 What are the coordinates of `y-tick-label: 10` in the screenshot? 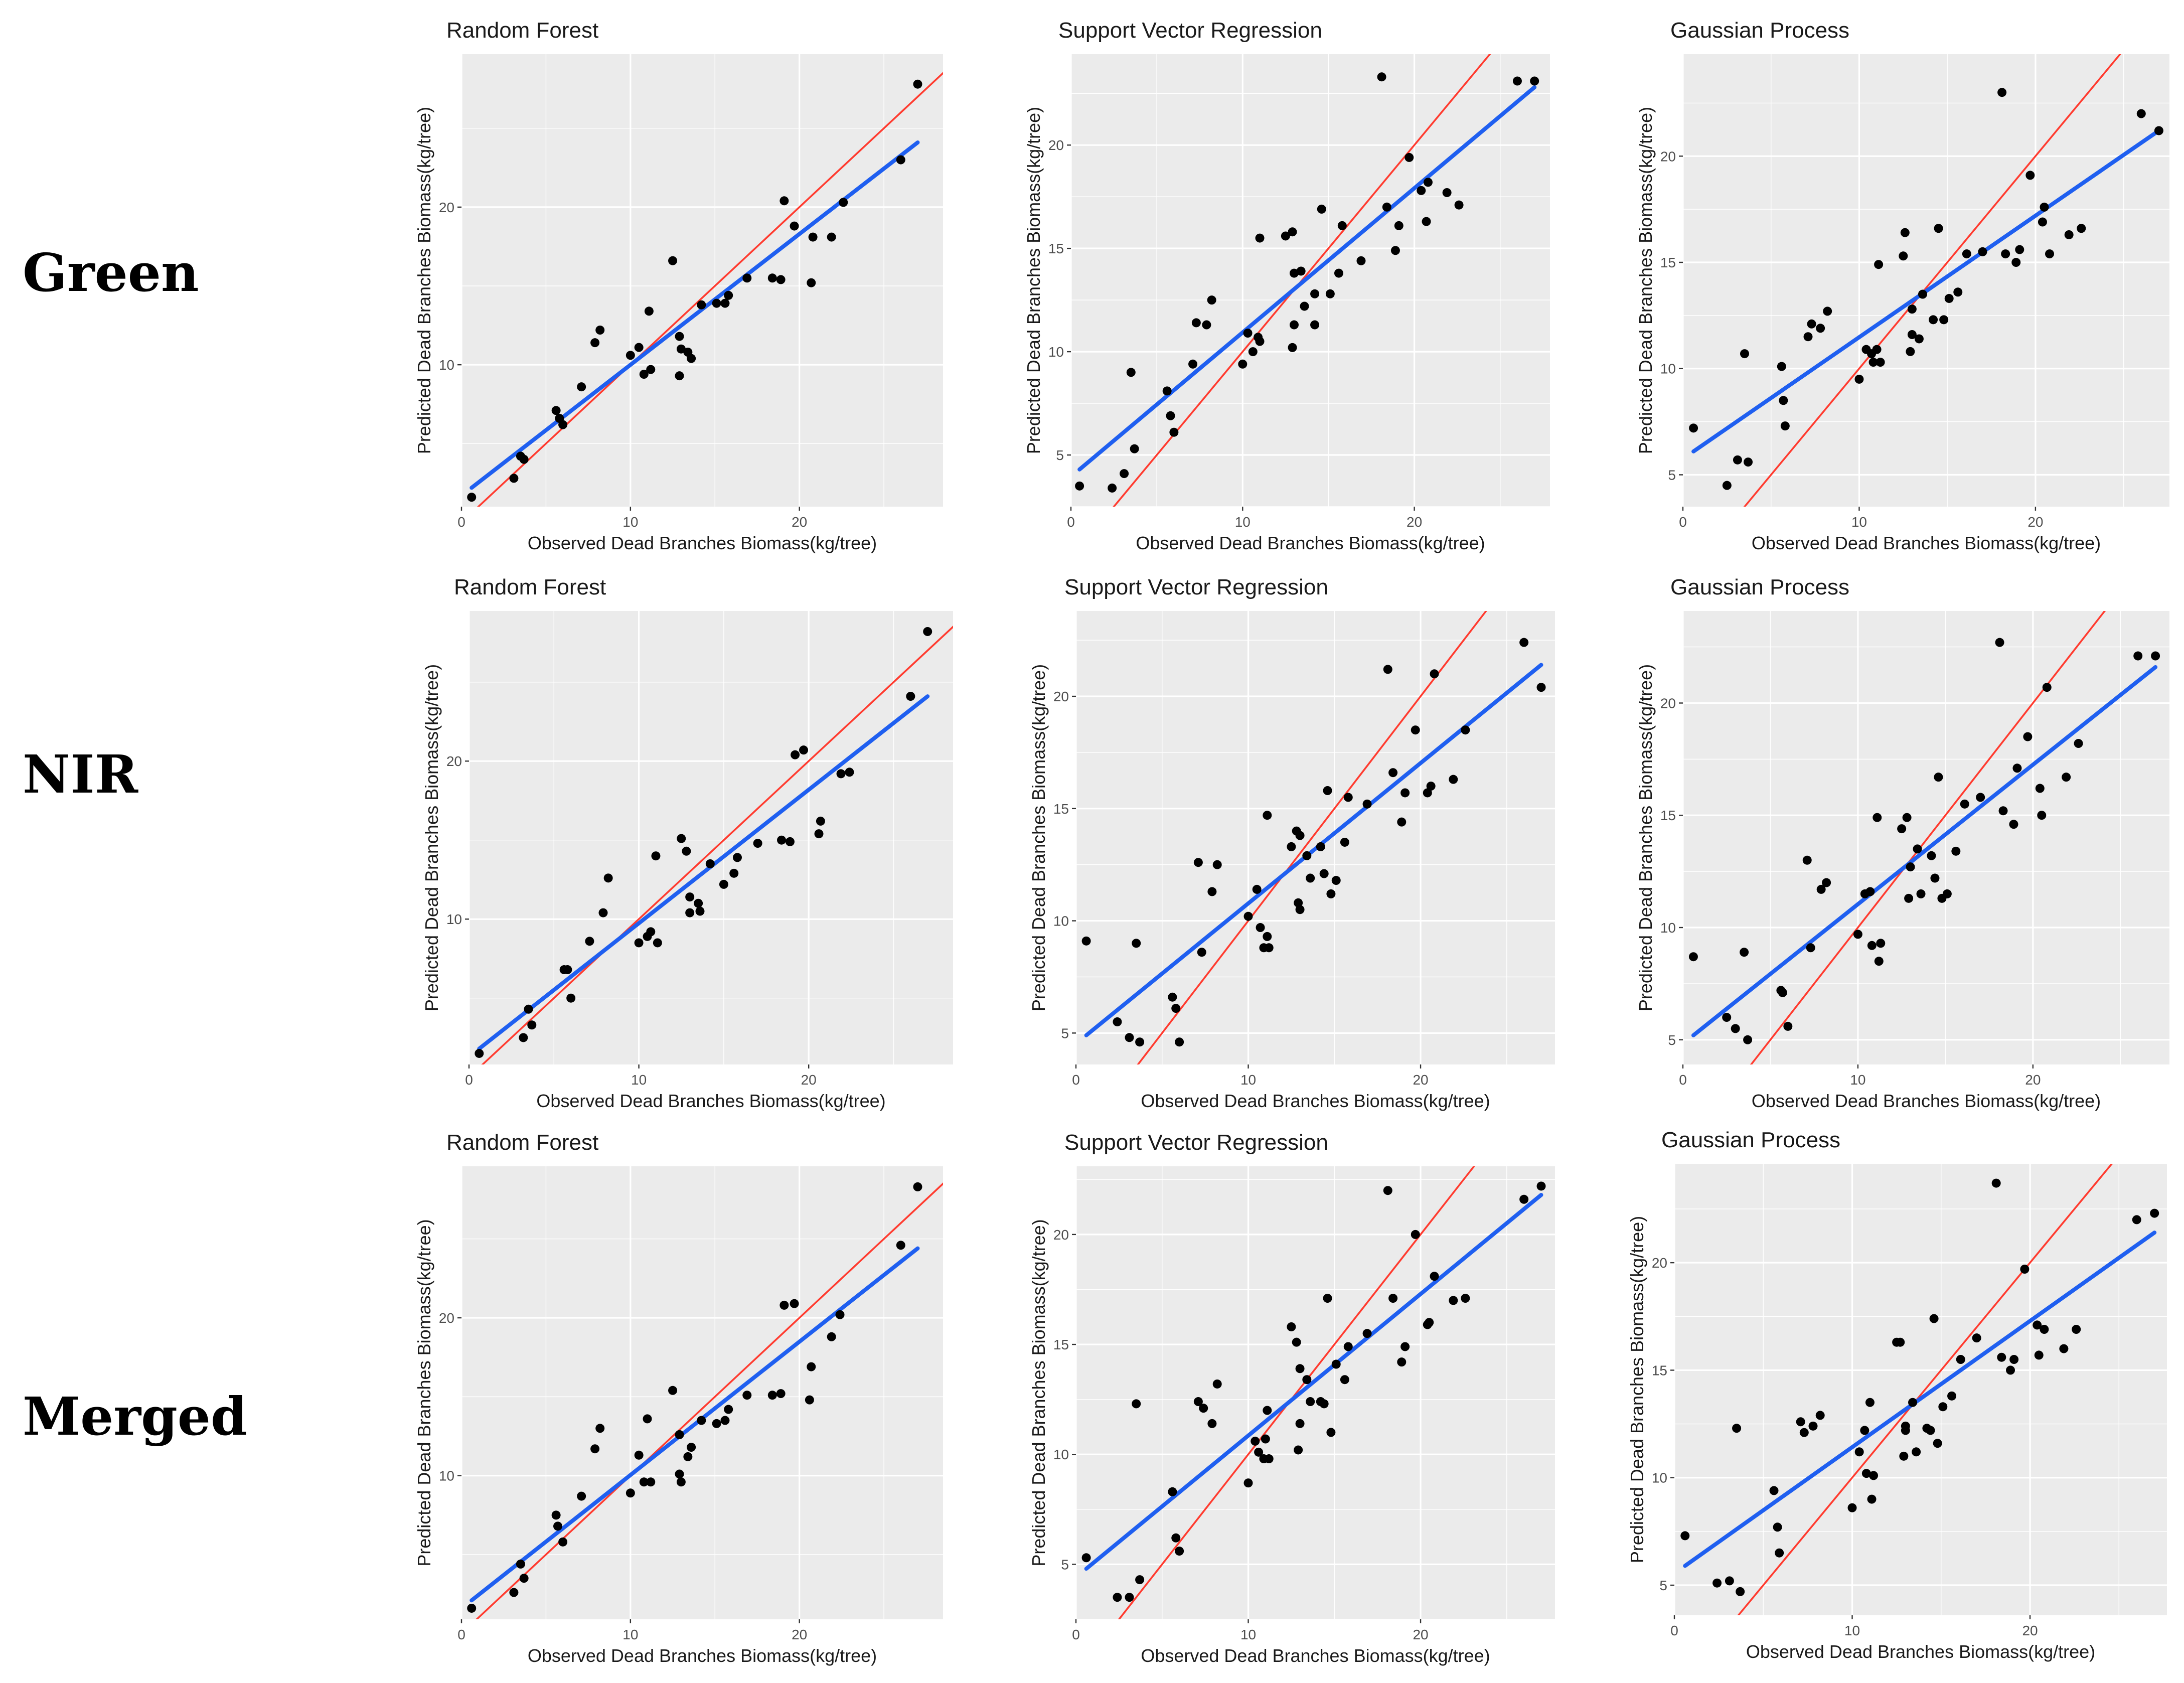 It's located at (446, 1476).